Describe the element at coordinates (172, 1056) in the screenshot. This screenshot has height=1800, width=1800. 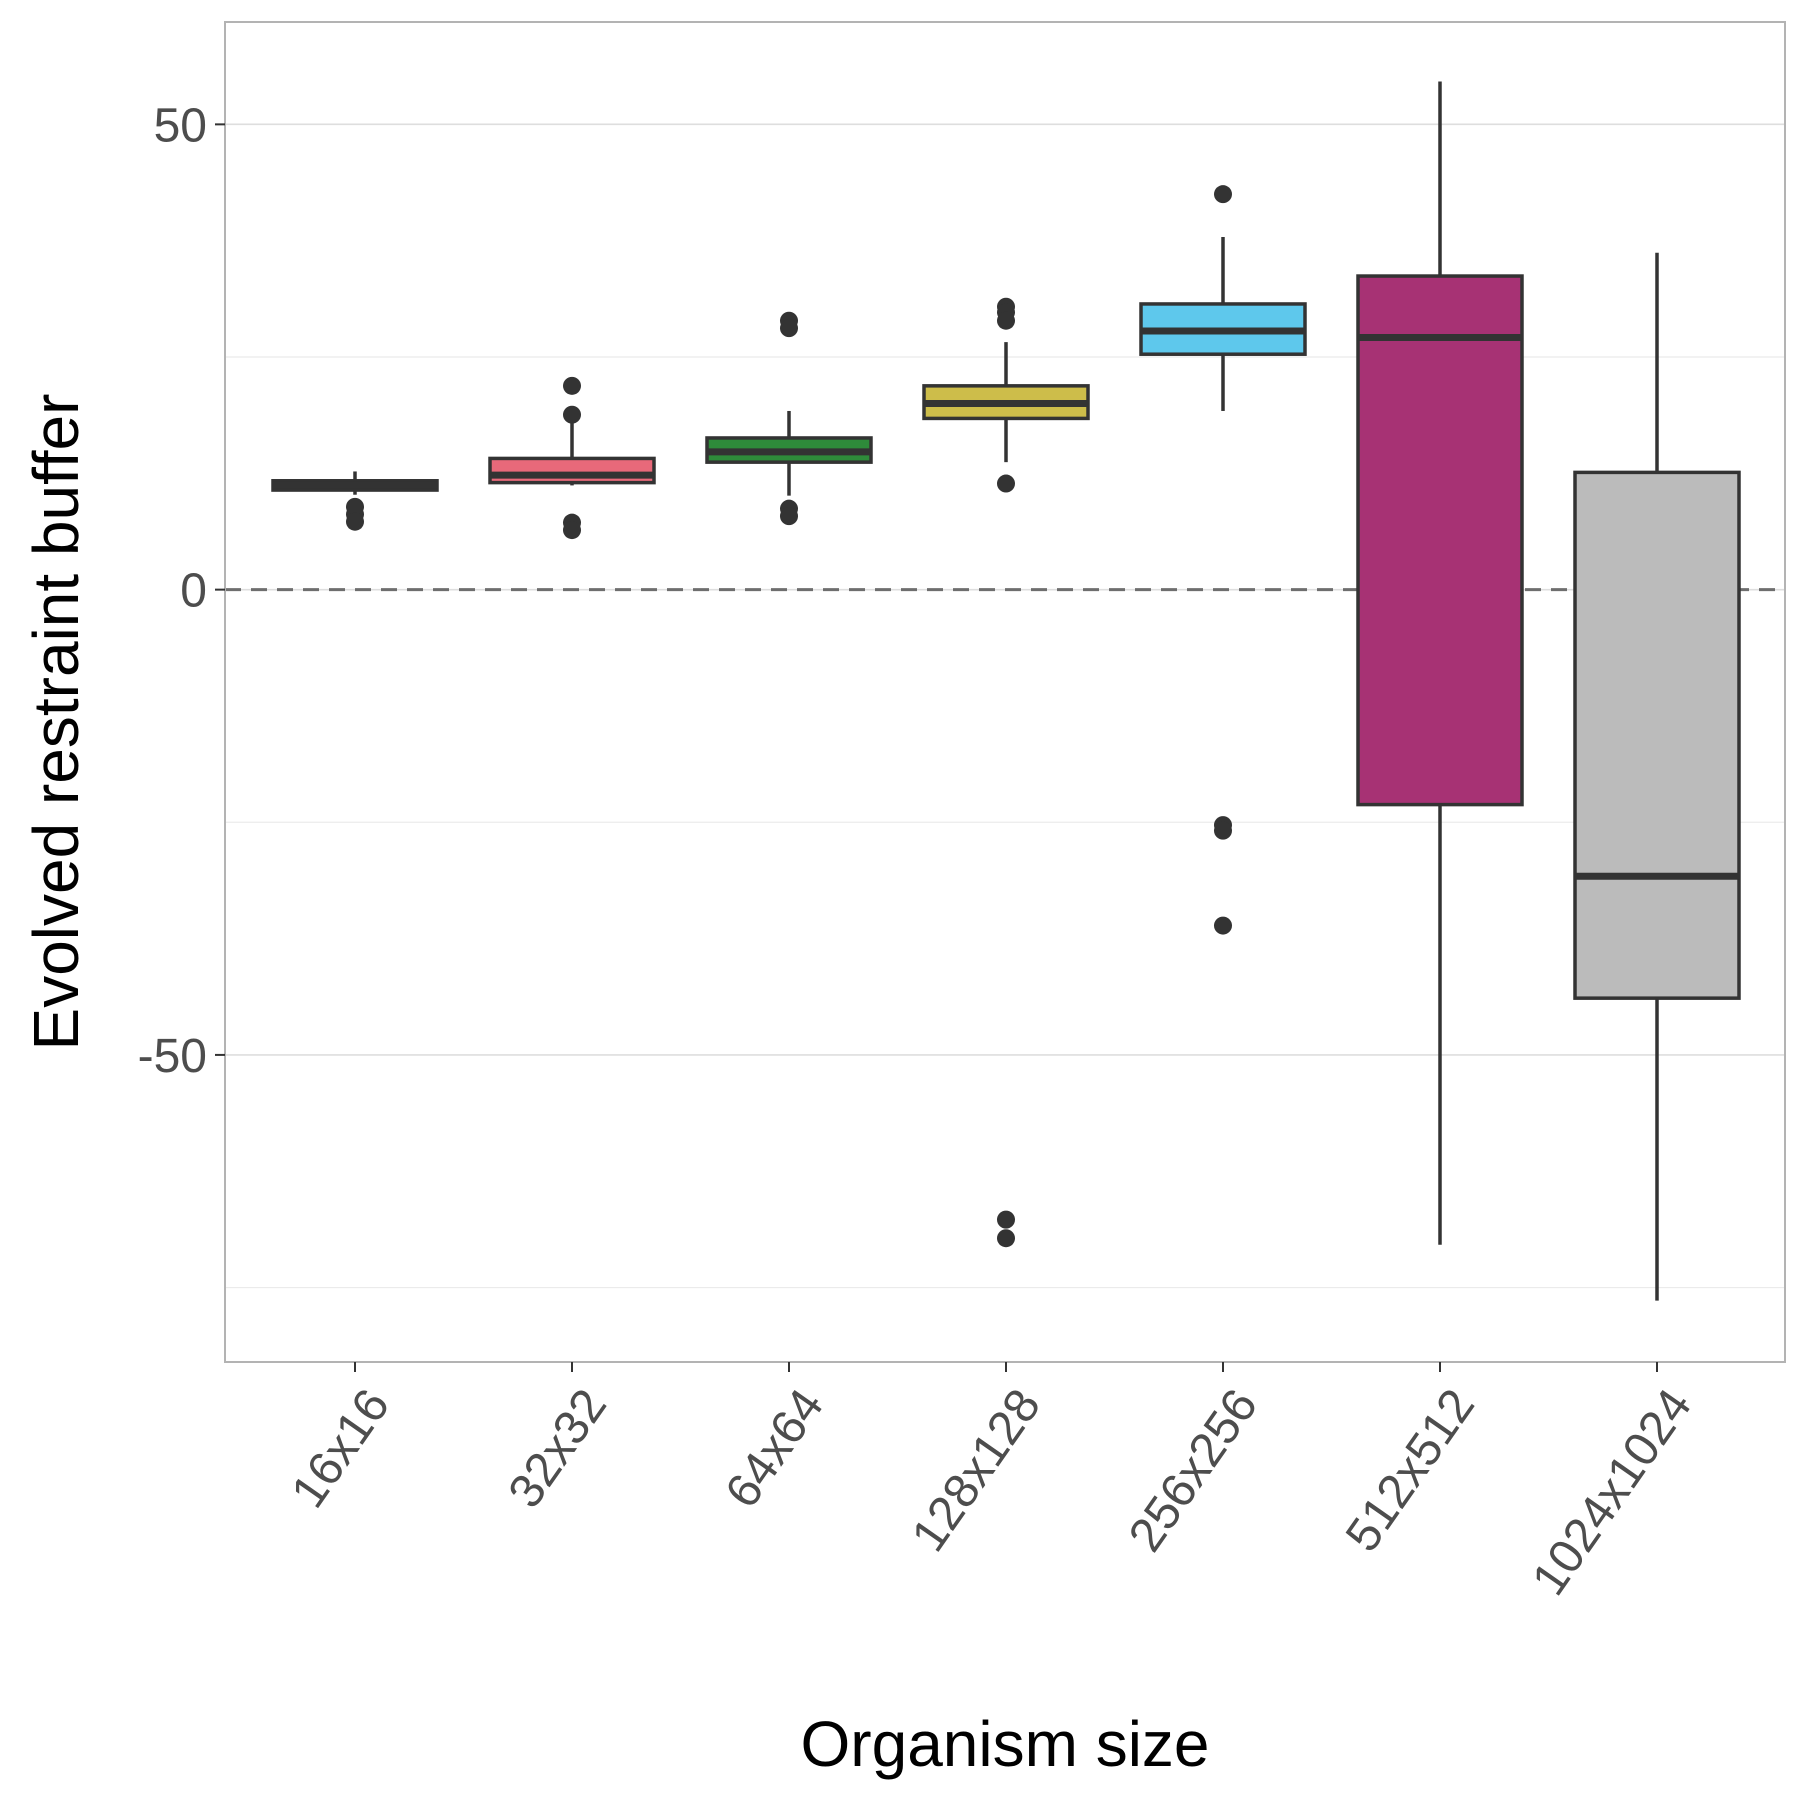
I see `y-tick-label: -50` at that location.